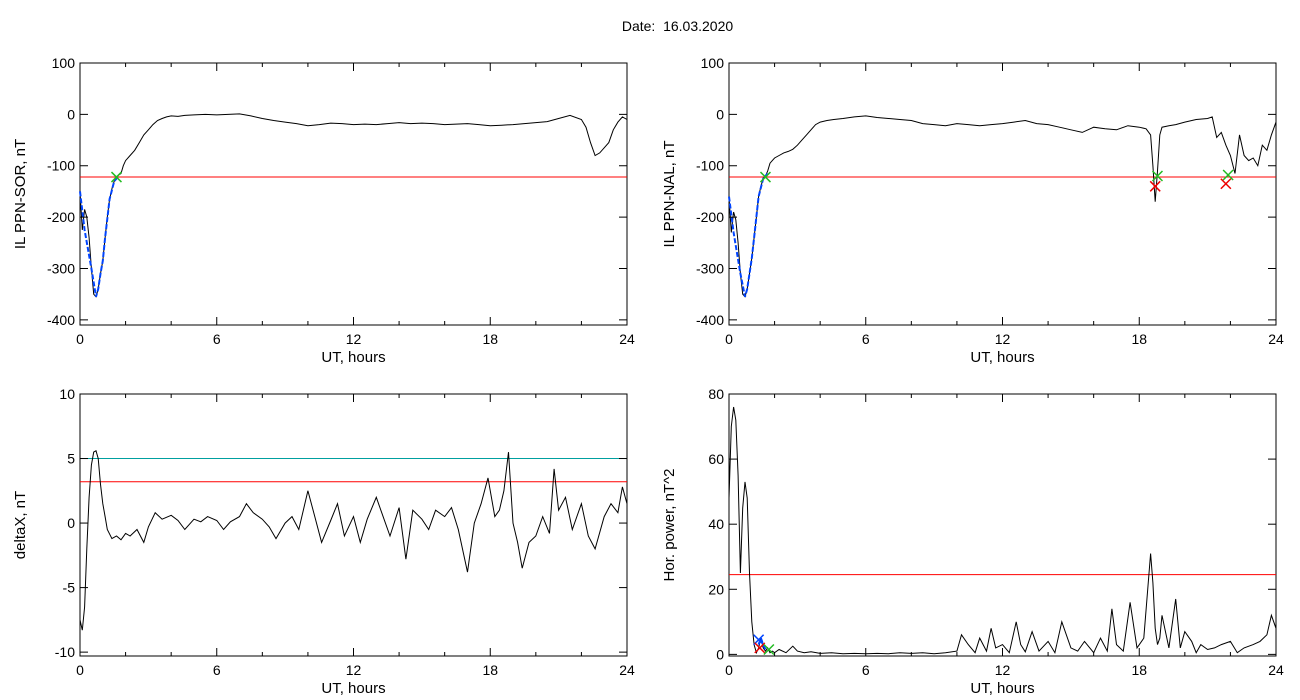 The height and width of the screenshot is (700, 1300). Describe the element at coordinates (65, 652) in the screenshot. I see `y-tick-label: -10` at that location.